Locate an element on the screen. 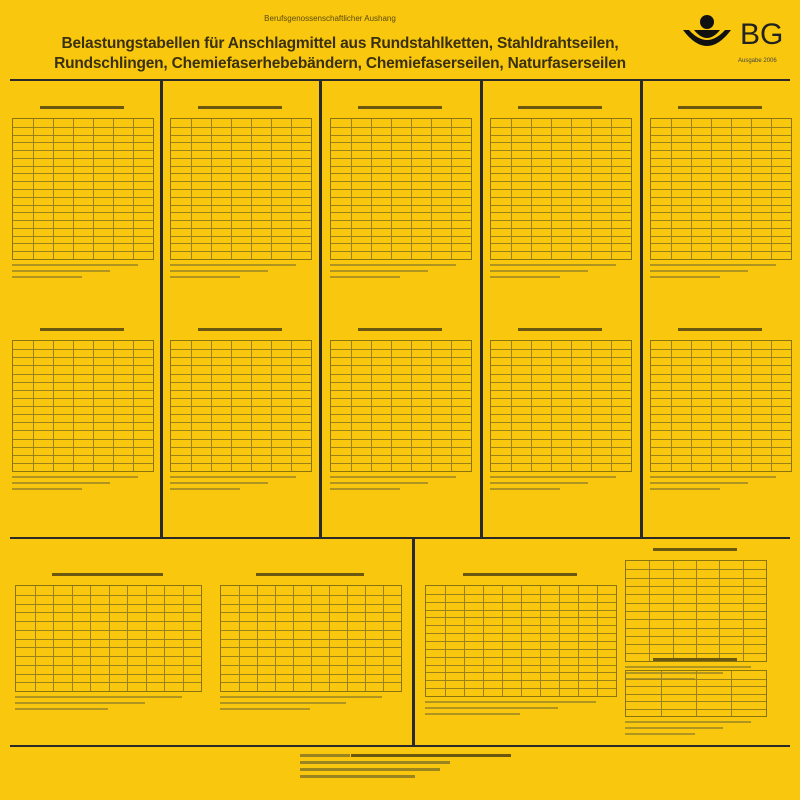 The height and width of the screenshot is (800, 800). bg-logo-icon is located at coordinates (707, 30).